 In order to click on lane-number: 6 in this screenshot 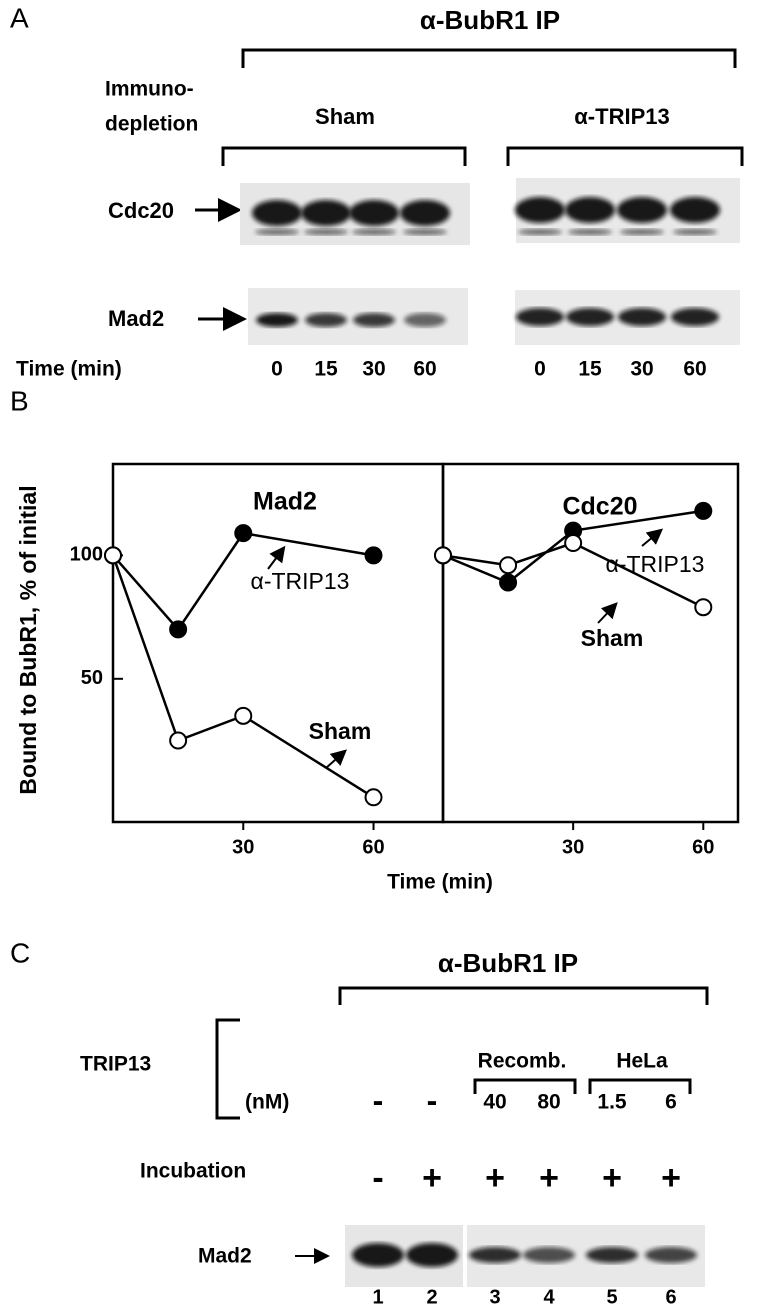, I will do `click(670, 1297)`.